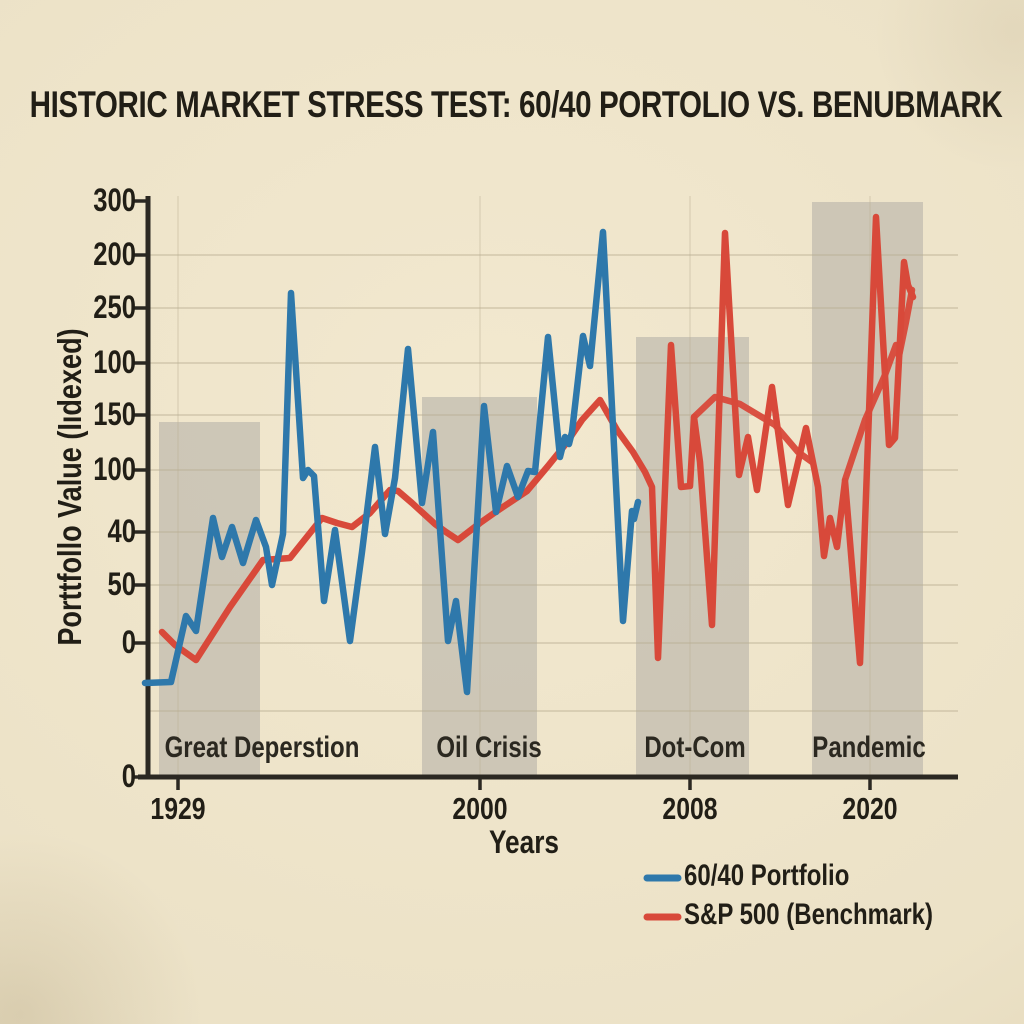 The width and height of the screenshot is (1024, 1024). What do you see at coordinates (121, 584) in the screenshot?
I see `y-tick-label: 50` at bounding box center [121, 584].